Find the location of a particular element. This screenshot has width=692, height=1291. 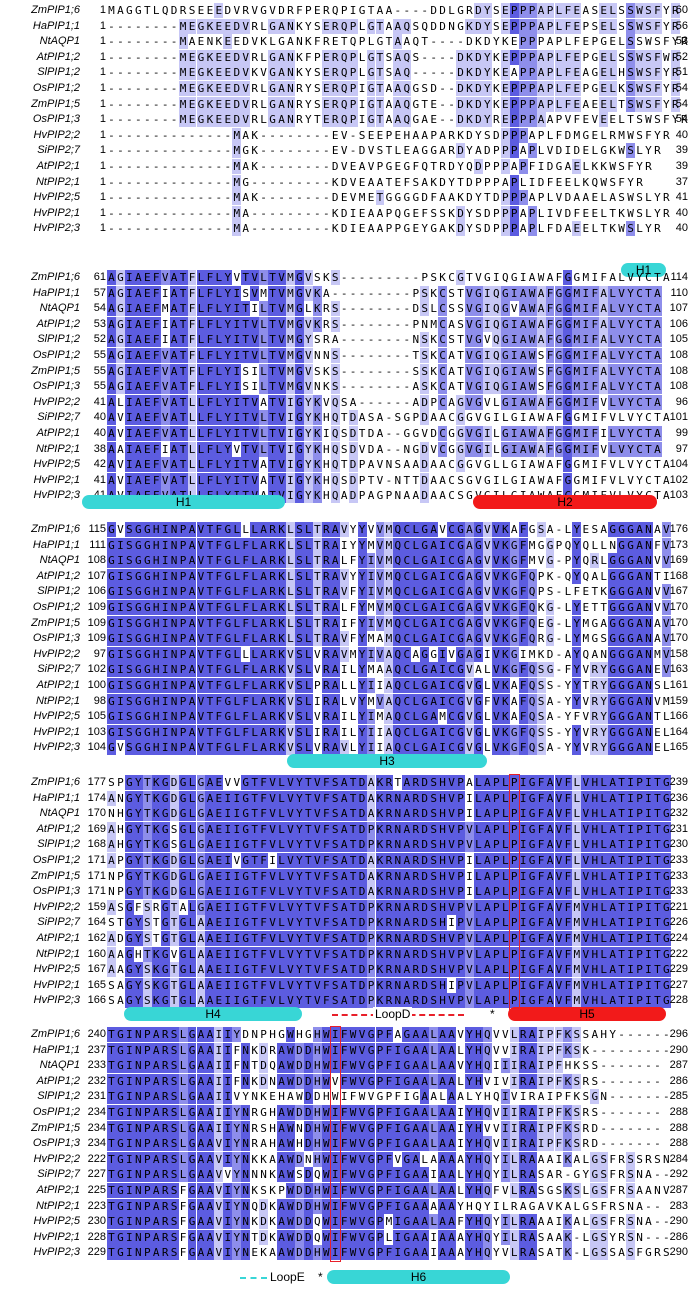

residue: W is located at coordinates (326, 1222).